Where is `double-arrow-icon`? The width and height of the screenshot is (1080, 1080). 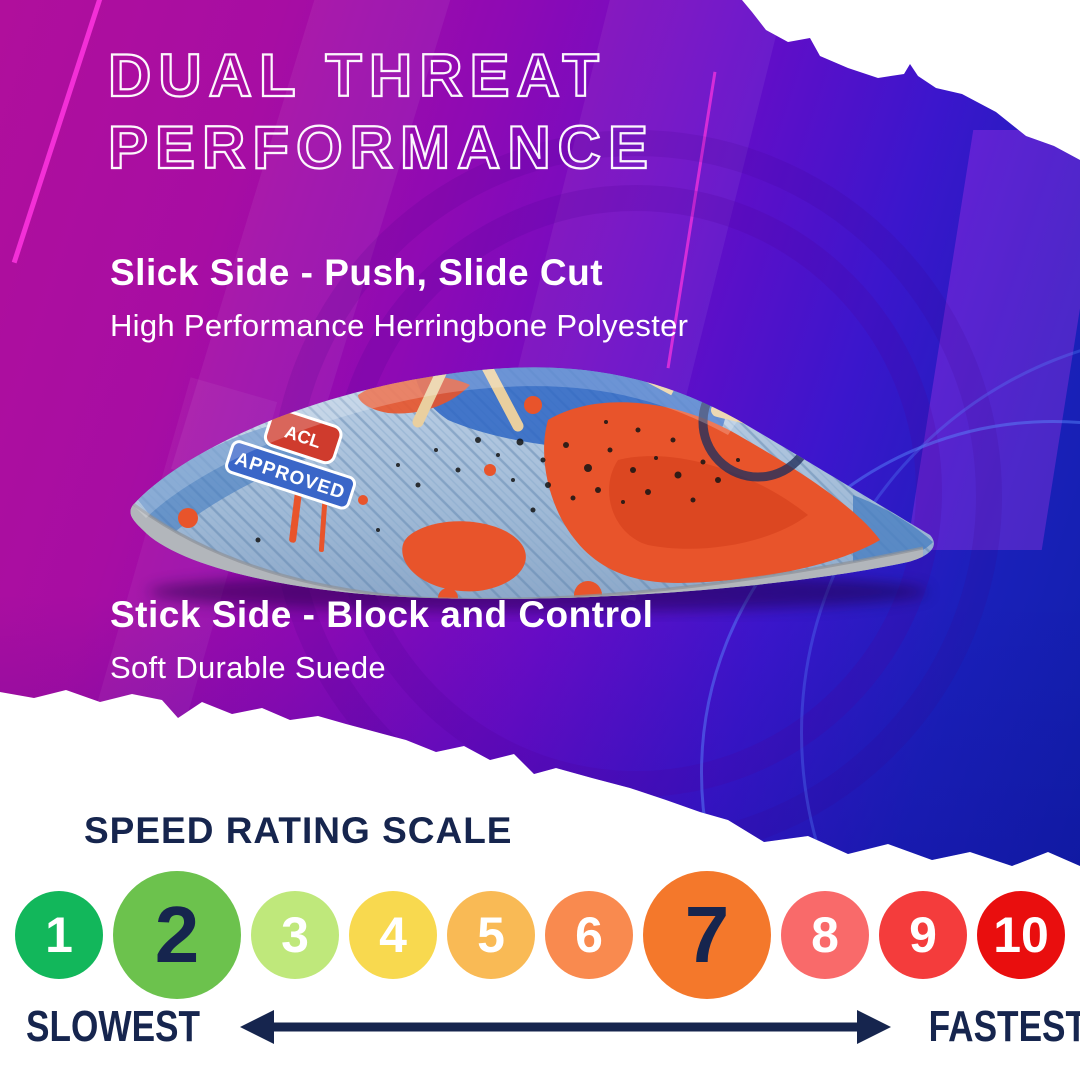 double-arrow-icon is located at coordinates (565, 1027).